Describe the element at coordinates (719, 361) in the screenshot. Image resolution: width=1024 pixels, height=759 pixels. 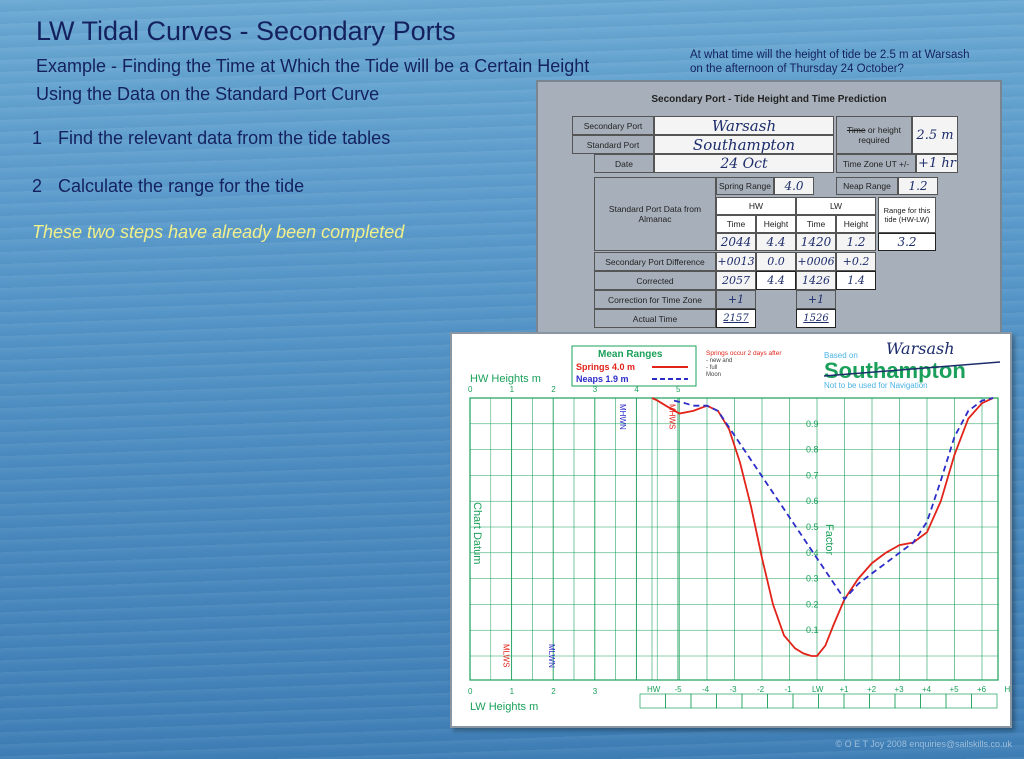
I see `springs-note-line: - new and` at that location.